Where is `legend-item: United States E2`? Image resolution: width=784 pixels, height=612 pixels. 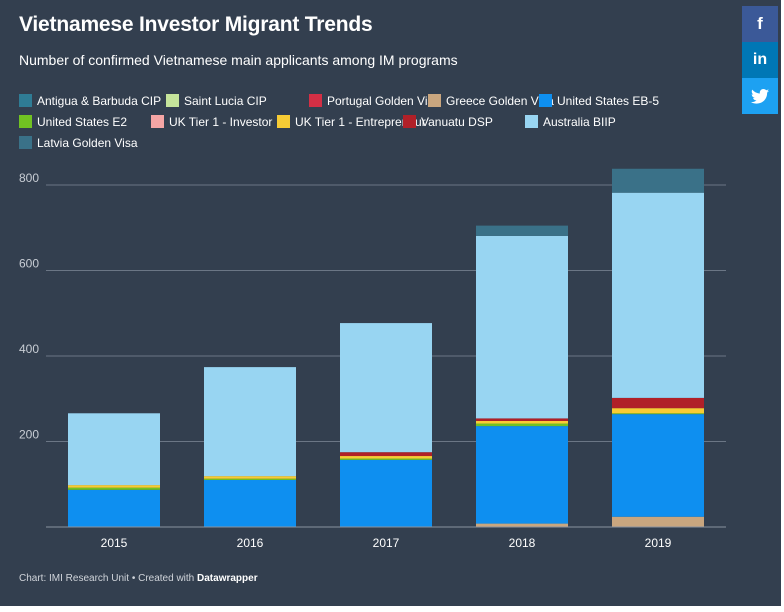 legend-item: United States E2 is located at coordinates (73, 121).